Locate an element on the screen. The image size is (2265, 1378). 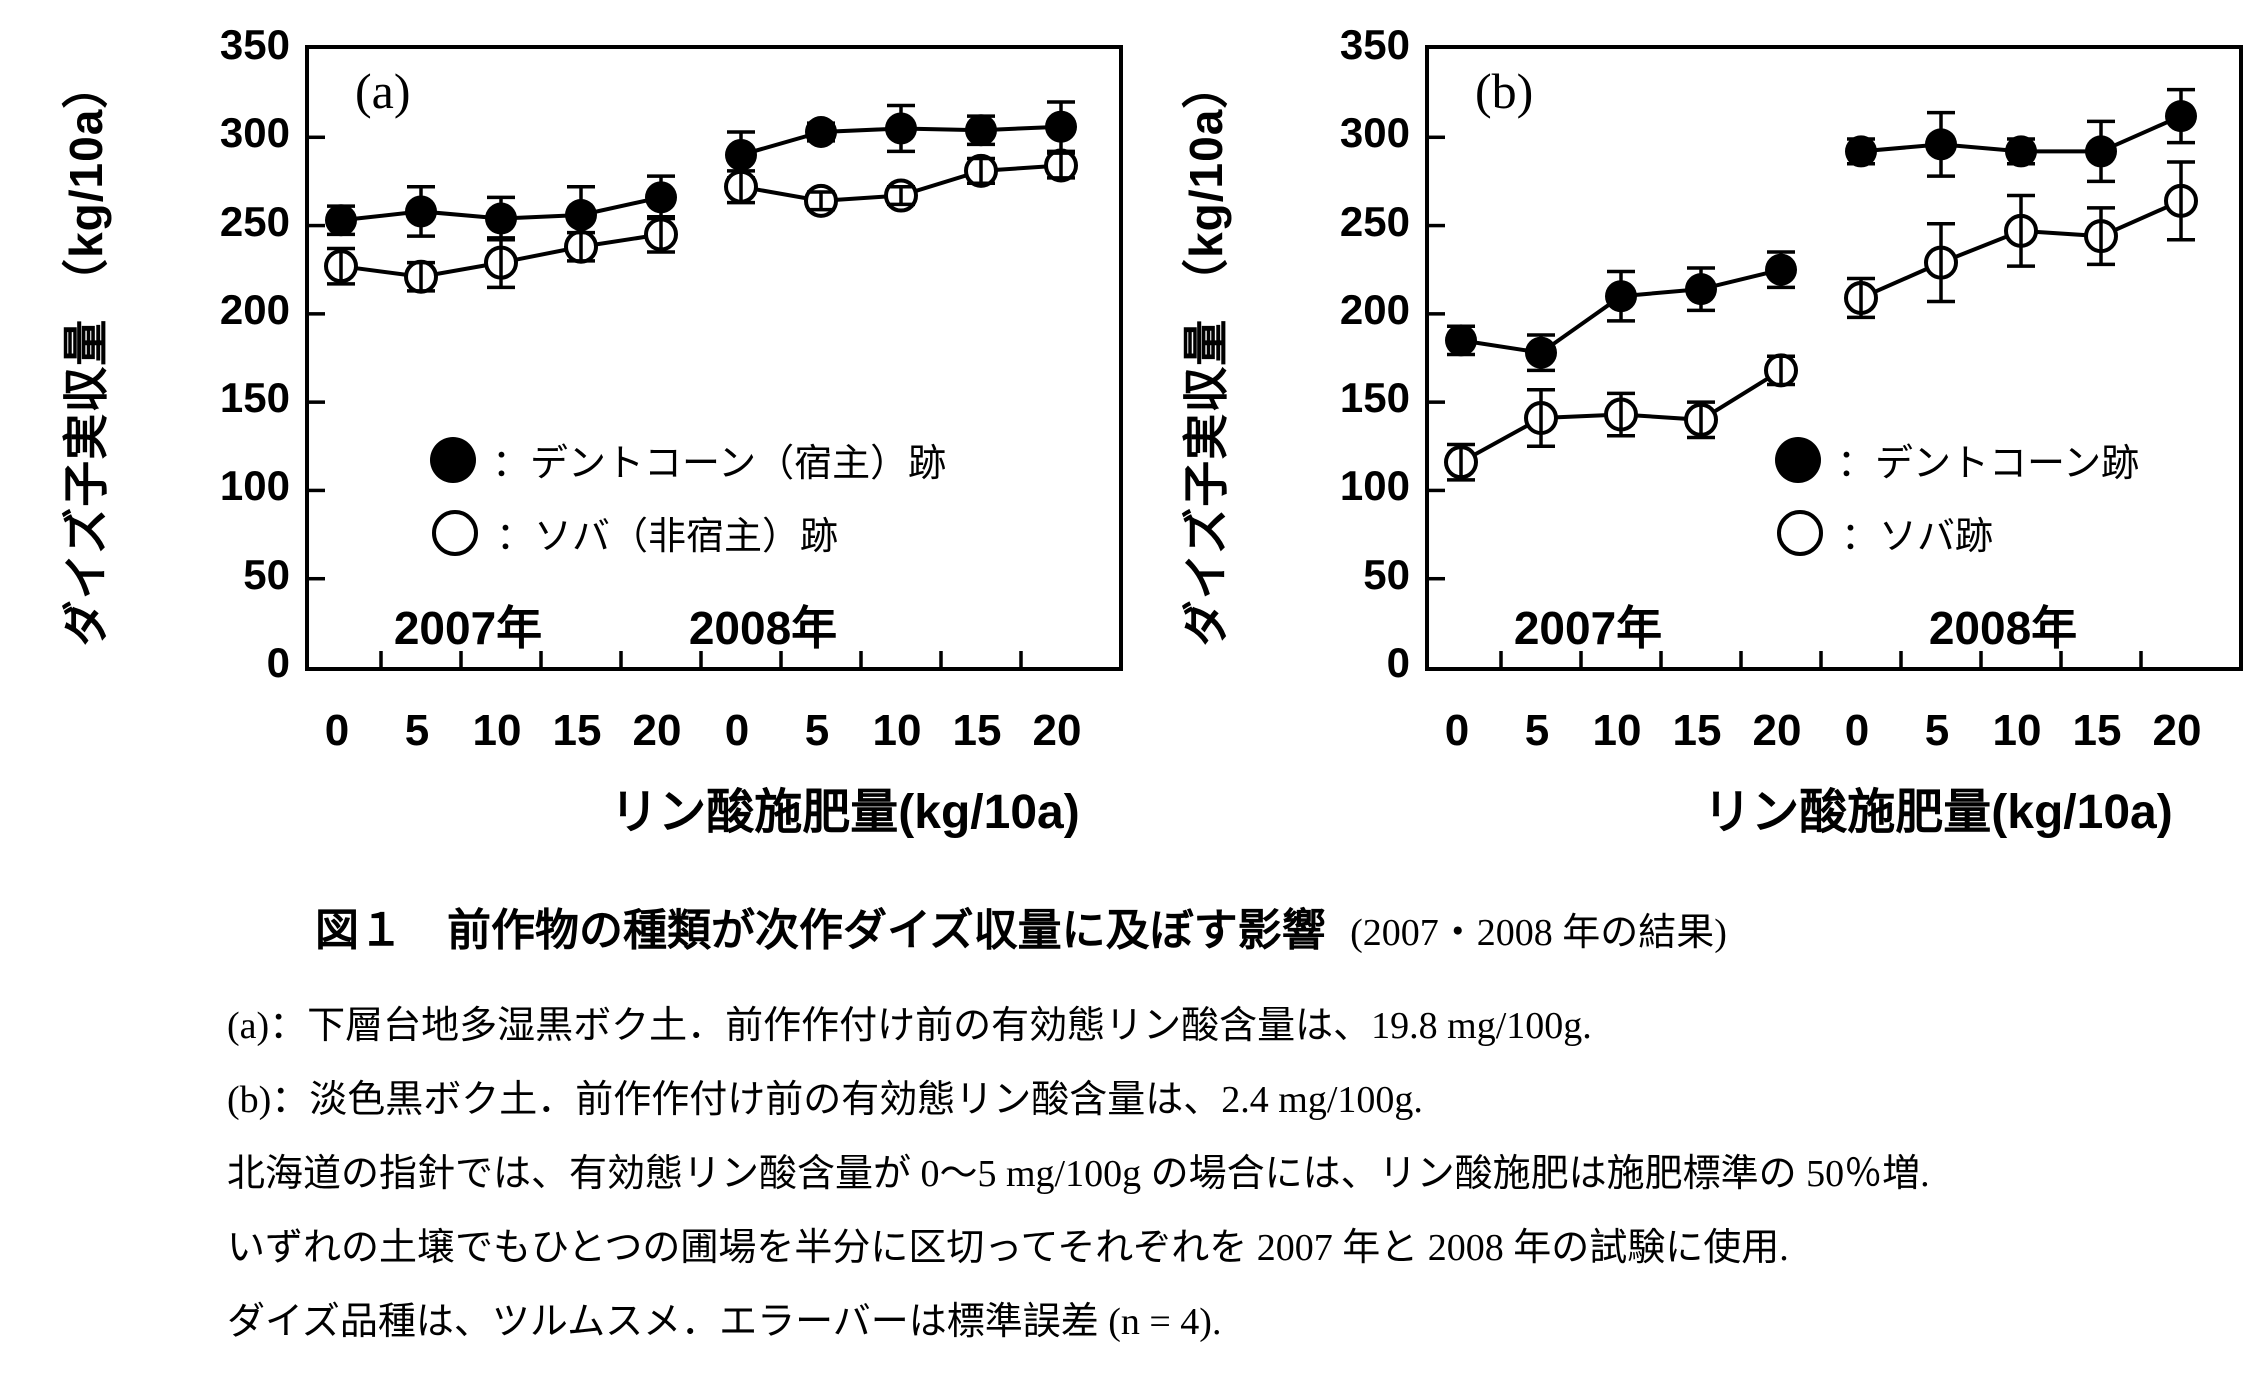
legend-label: ：デントコーン（宿主）跡 is located at coordinates (719, 464).